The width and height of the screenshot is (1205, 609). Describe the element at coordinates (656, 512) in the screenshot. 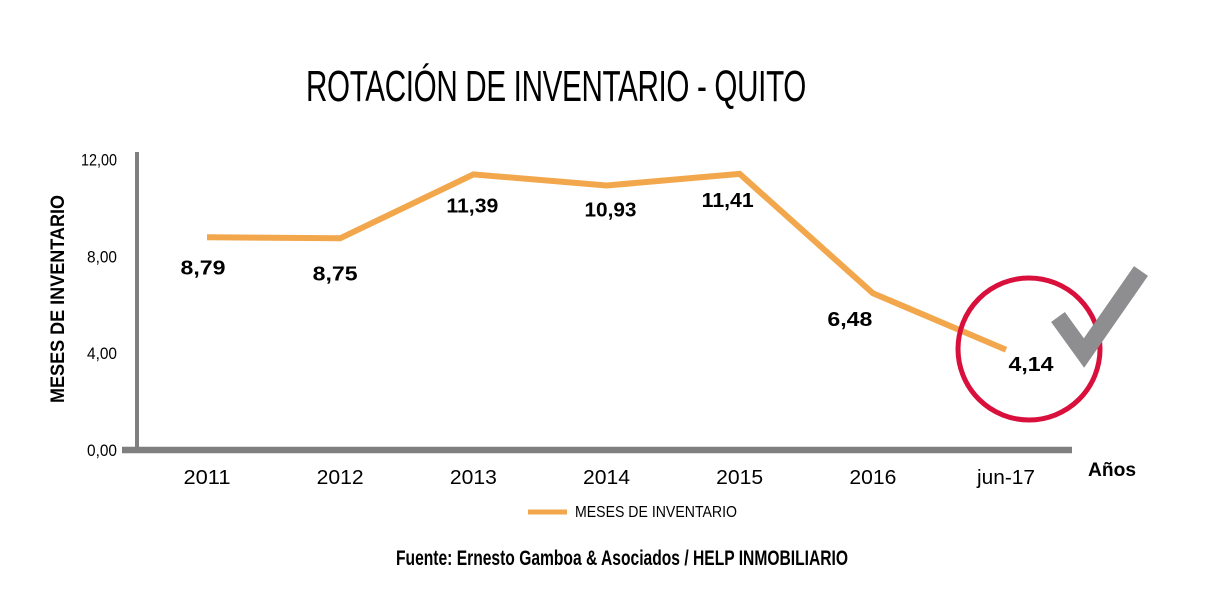

I see `legend-label: MESES DE INVENTARIO` at that location.